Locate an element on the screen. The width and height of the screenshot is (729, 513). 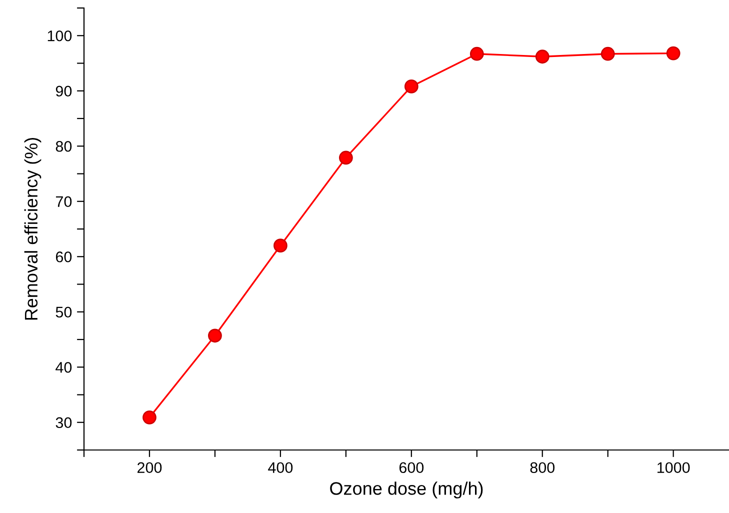
x-tick-label: 600 is located at coordinates (411, 468).